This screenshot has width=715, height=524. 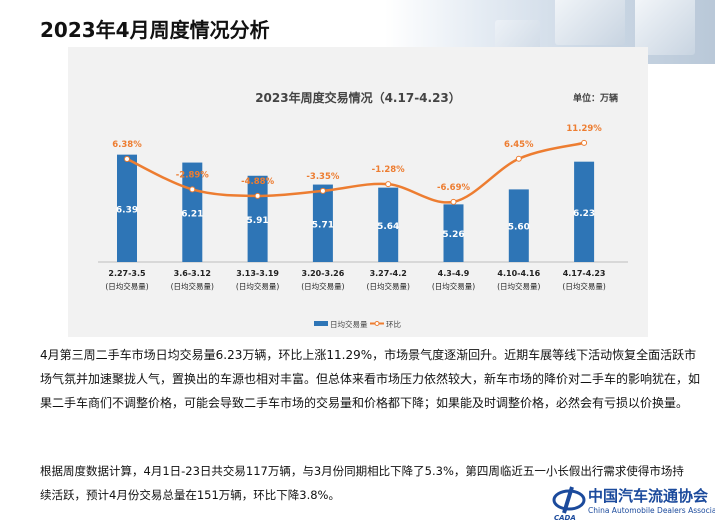 What do you see at coordinates (388, 170) in the screenshot?
I see `line-label: -1.28%` at bounding box center [388, 170].